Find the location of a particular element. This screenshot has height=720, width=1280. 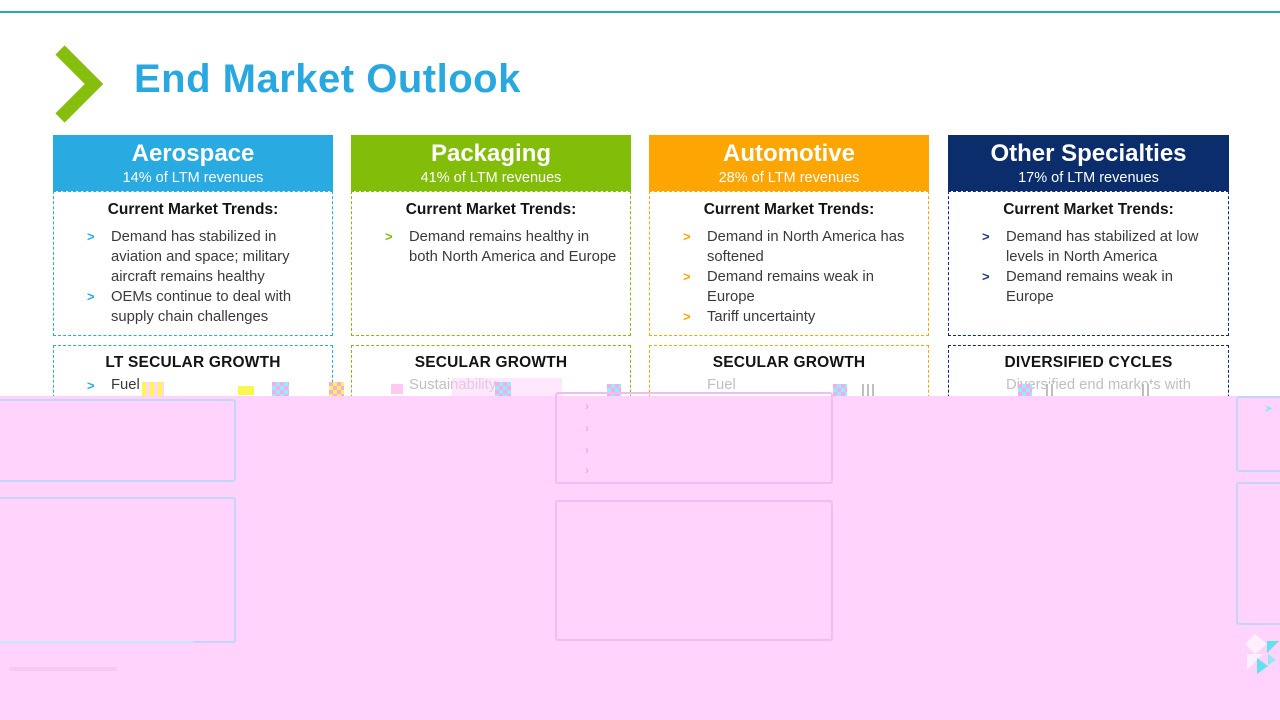

column-header-packaging: Packaging 41% of LTM revenues is located at coordinates (491, 163).